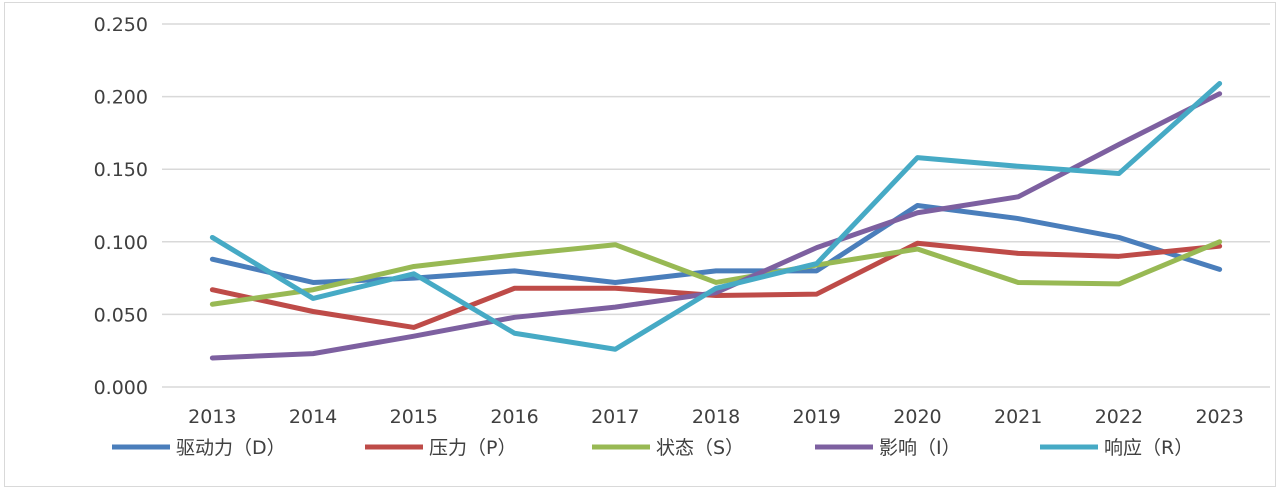  What do you see at coordinates (472, 448) in the screenshot?
I see `legend-label: 压力（P）` at bounding box center [472, 448].